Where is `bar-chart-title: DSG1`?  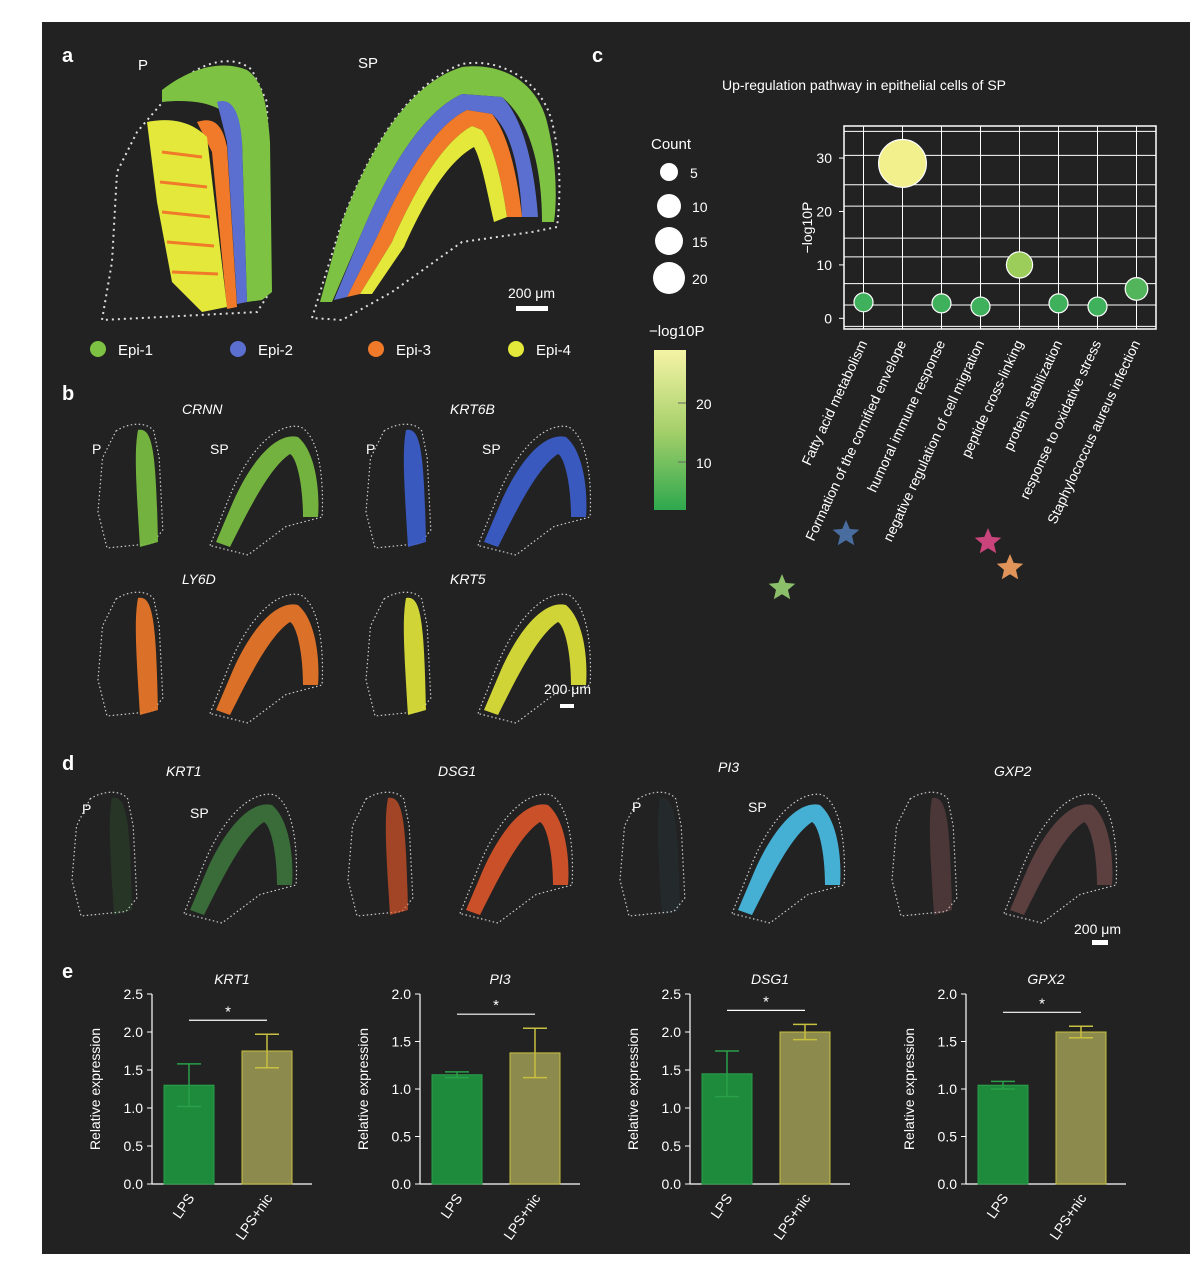
bar-chart-title: DSG1 is located at coordinates (770, 979).